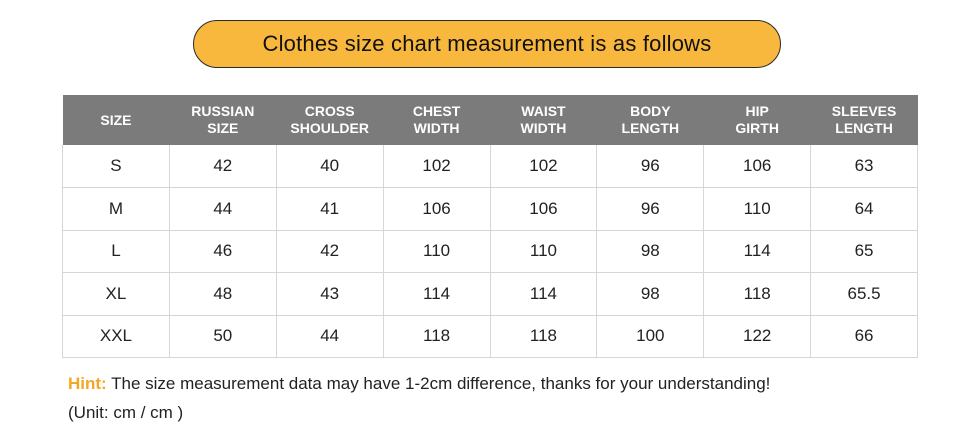 Image resolution: width=960 pixels, height=444 pixels. I want to click on table-row: XXL 50 44 118 118 100 122 66, so click(490, 336).